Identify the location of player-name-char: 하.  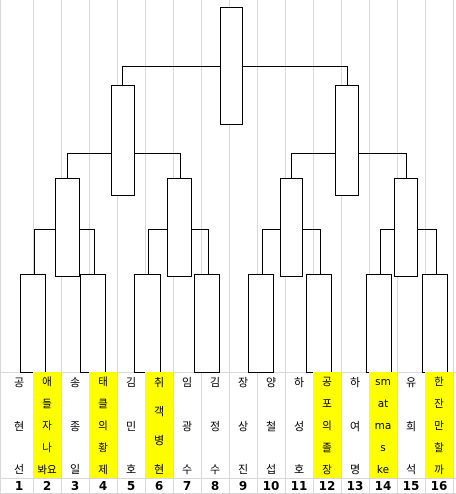
(355, 382).